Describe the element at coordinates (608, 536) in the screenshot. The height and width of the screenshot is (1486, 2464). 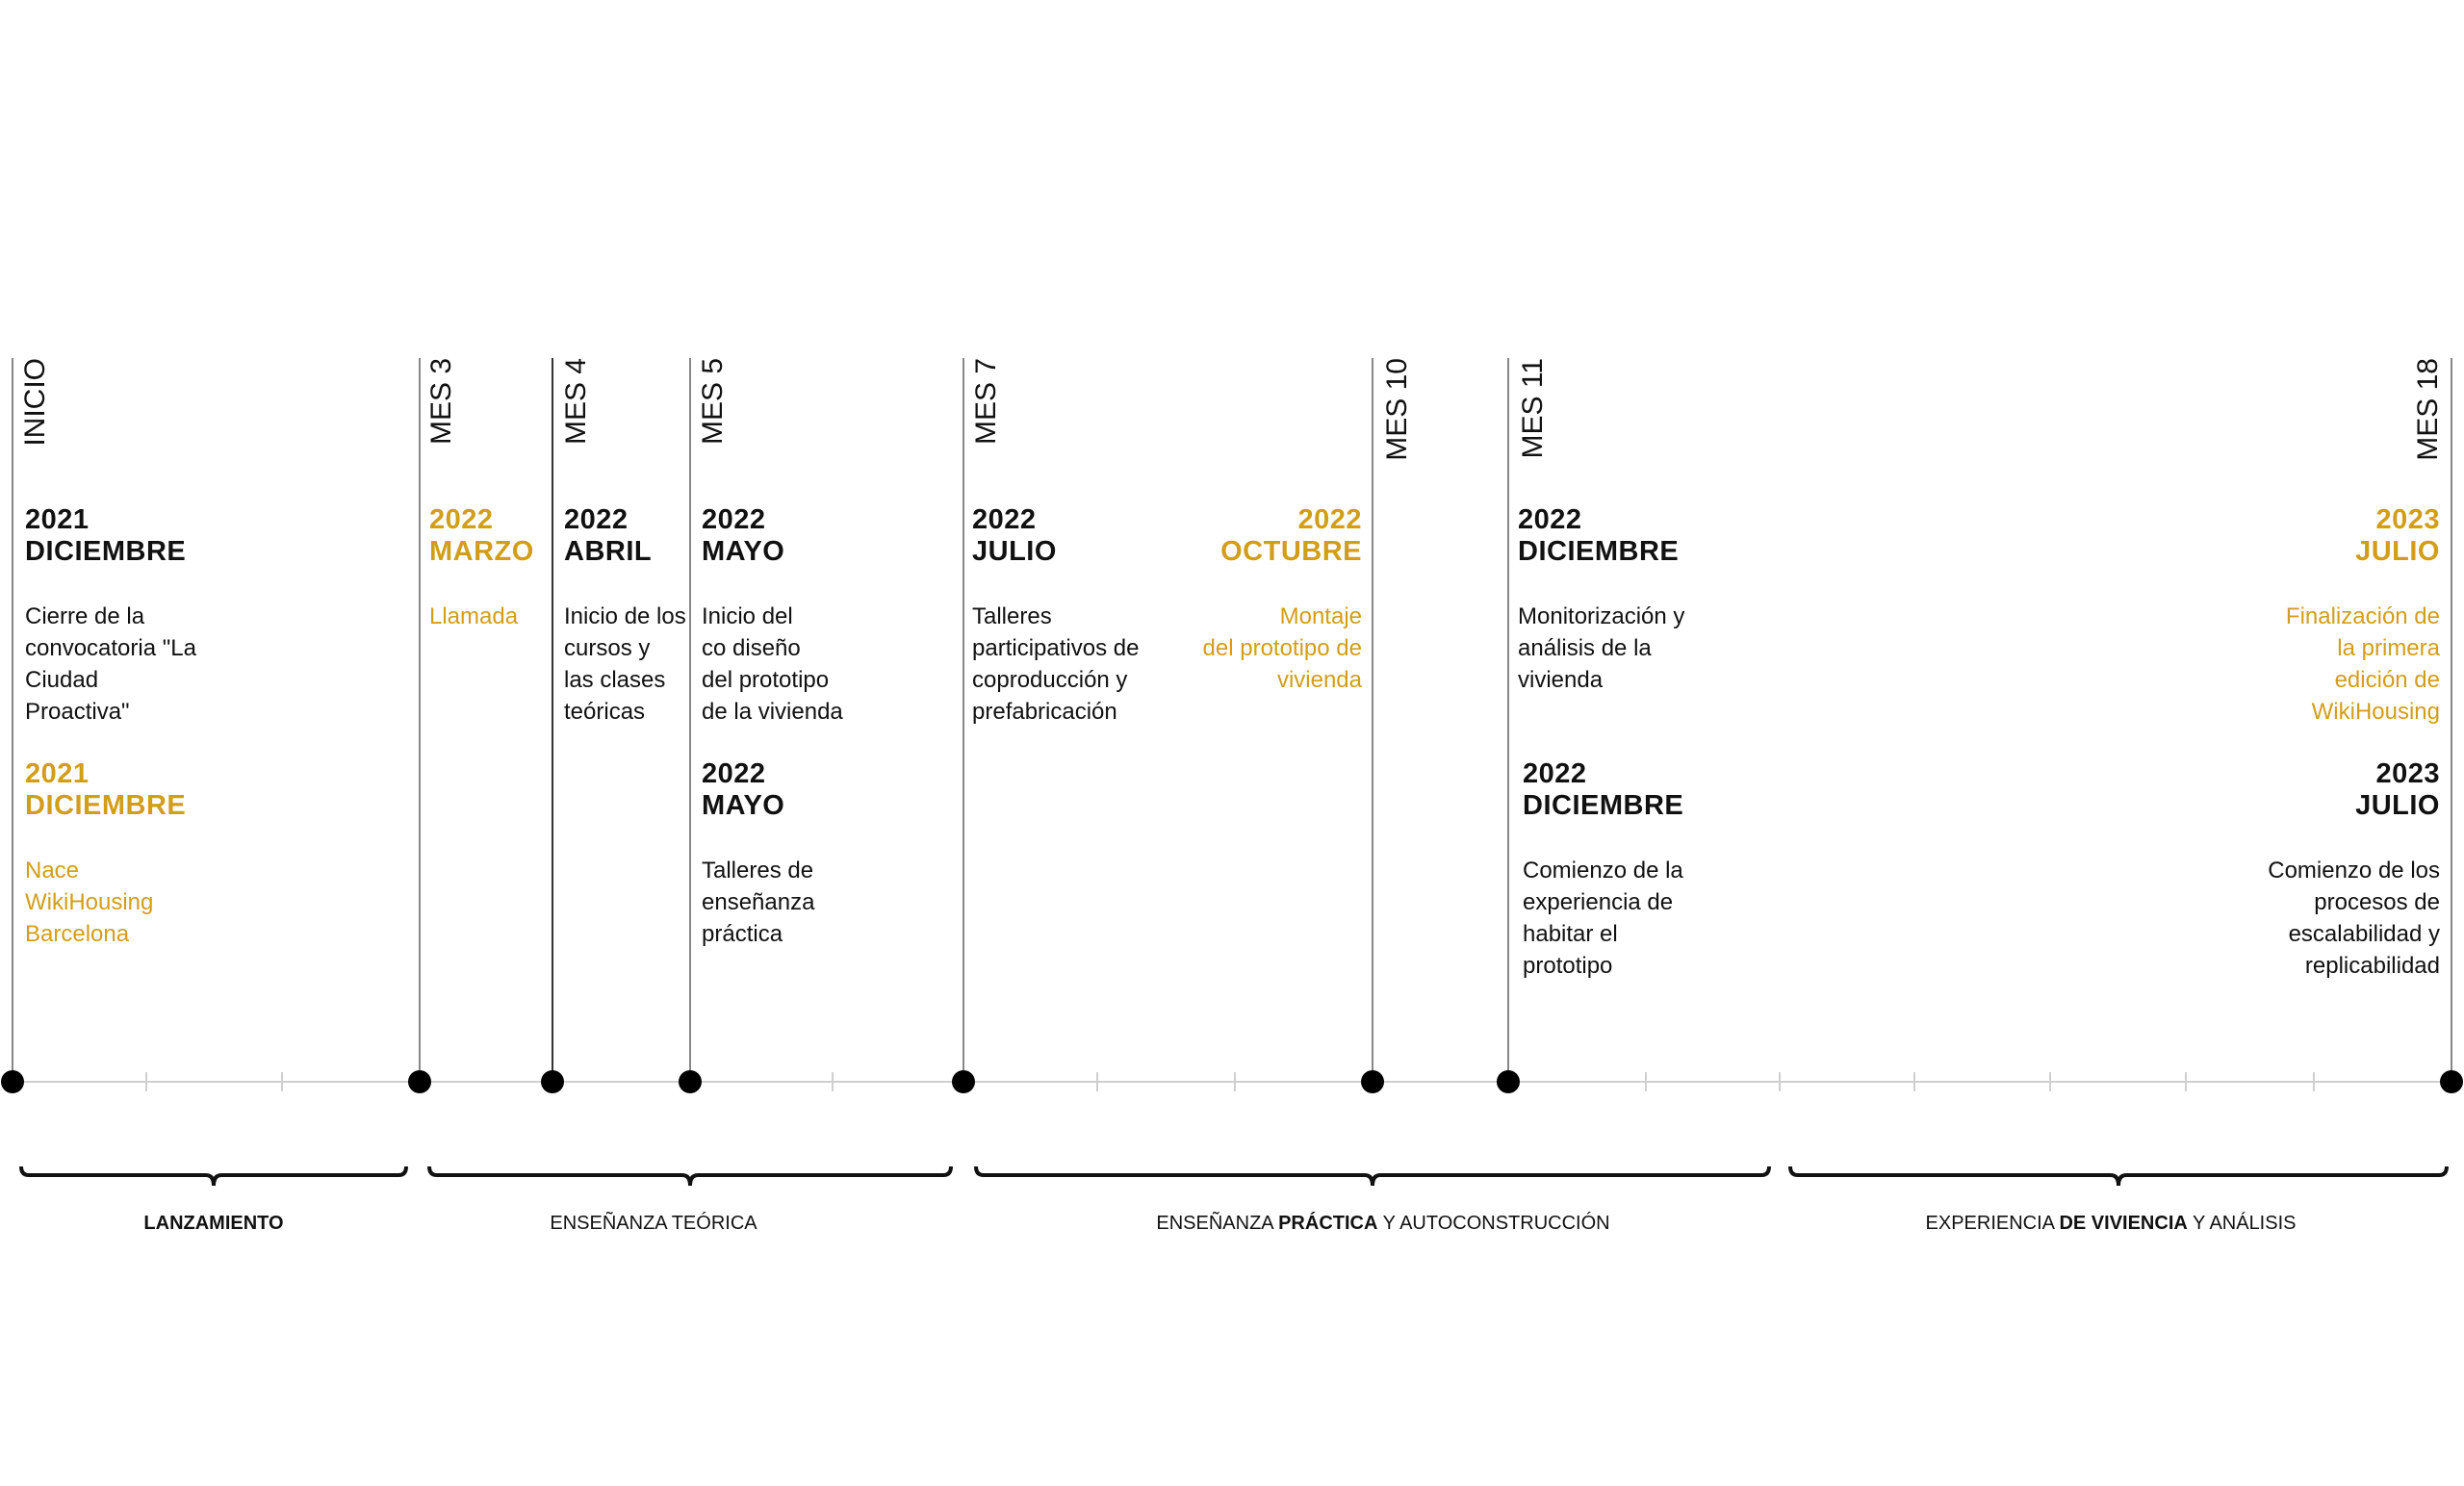
I see `event-date: 2022 ABRIL` at that location.